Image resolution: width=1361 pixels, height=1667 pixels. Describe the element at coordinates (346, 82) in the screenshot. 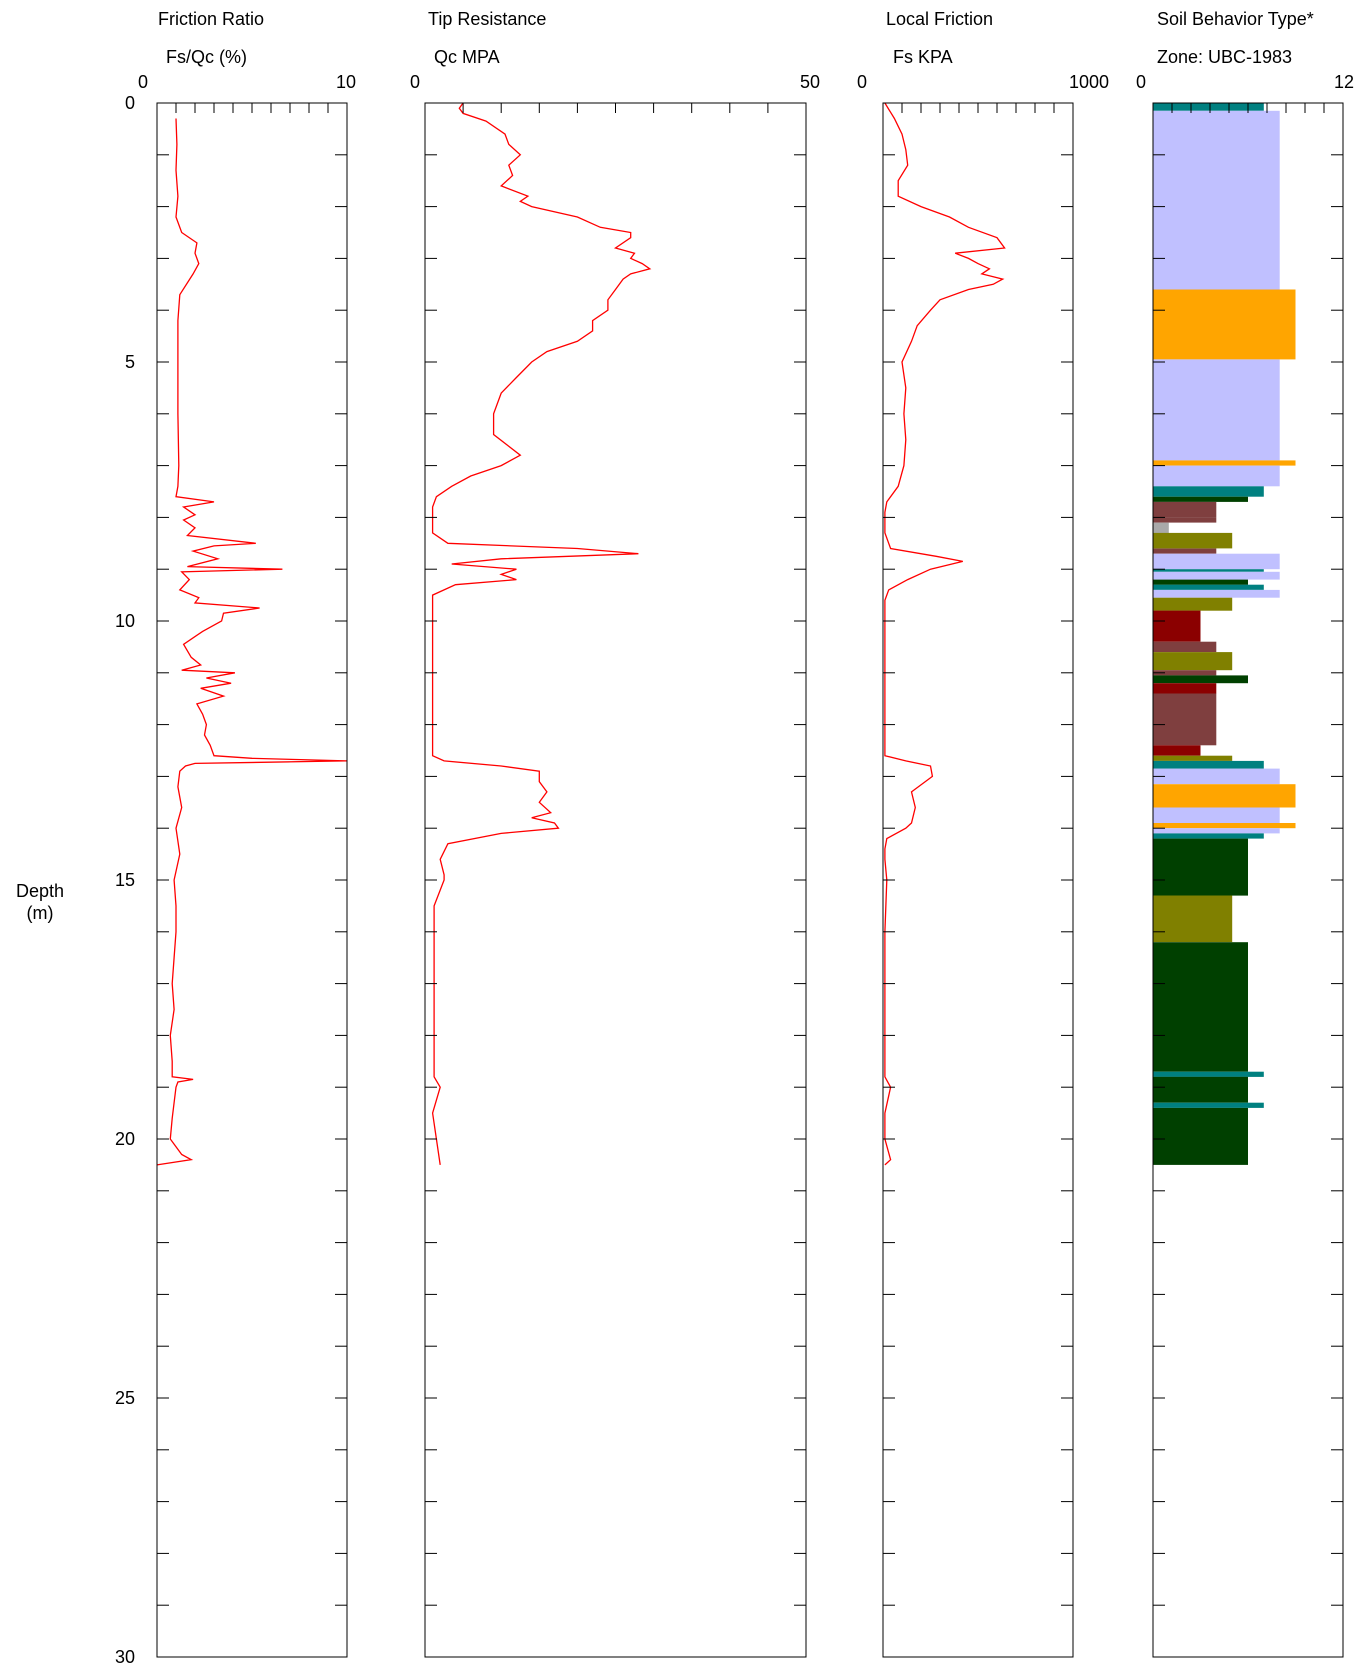

I see `x-tick-label-max: 10` at that location.